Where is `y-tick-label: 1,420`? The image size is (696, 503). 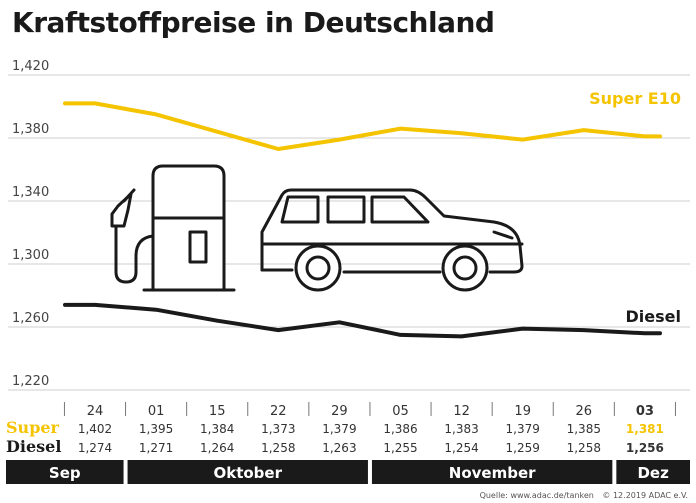
y-tick-label: 1,420 is located at coordinates (30, 66).